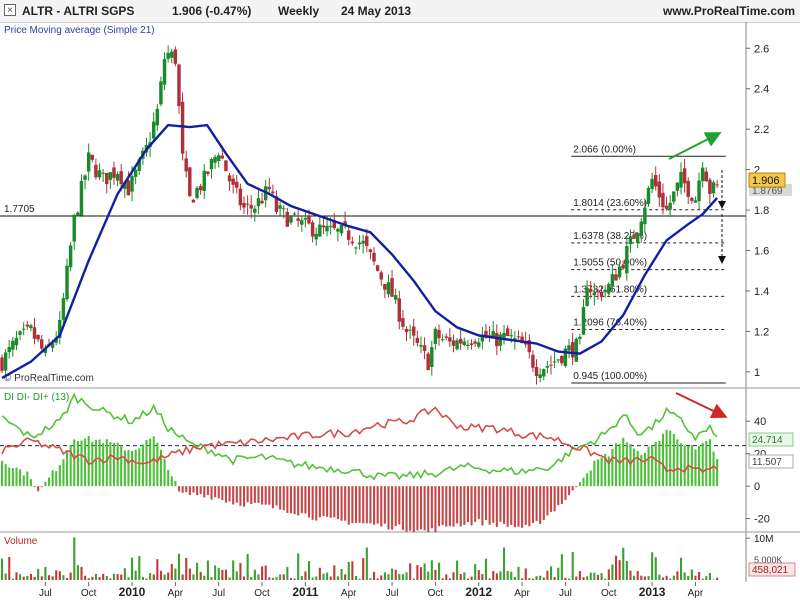 Image resolution: width=800 pixels, height=600 pixels. Describe the element at coordinates (652, 592) in the screenshot. I see `time-axis-label: 2013` at that location.